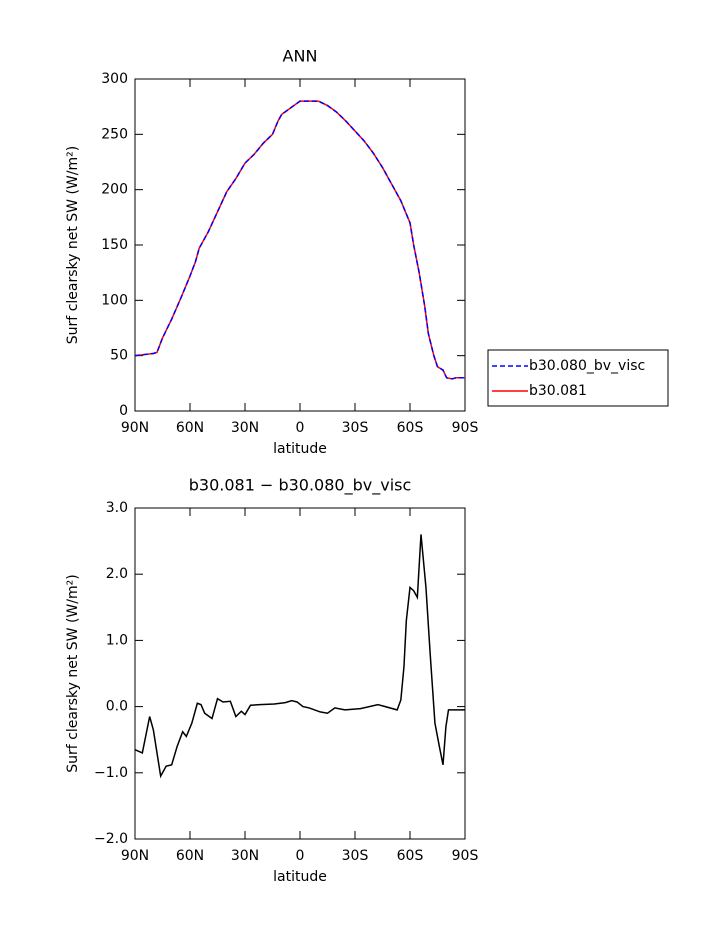  Describe the element at coordinates (114, 245) in the screenshot. I see `y-tick-label: 150` at that location.